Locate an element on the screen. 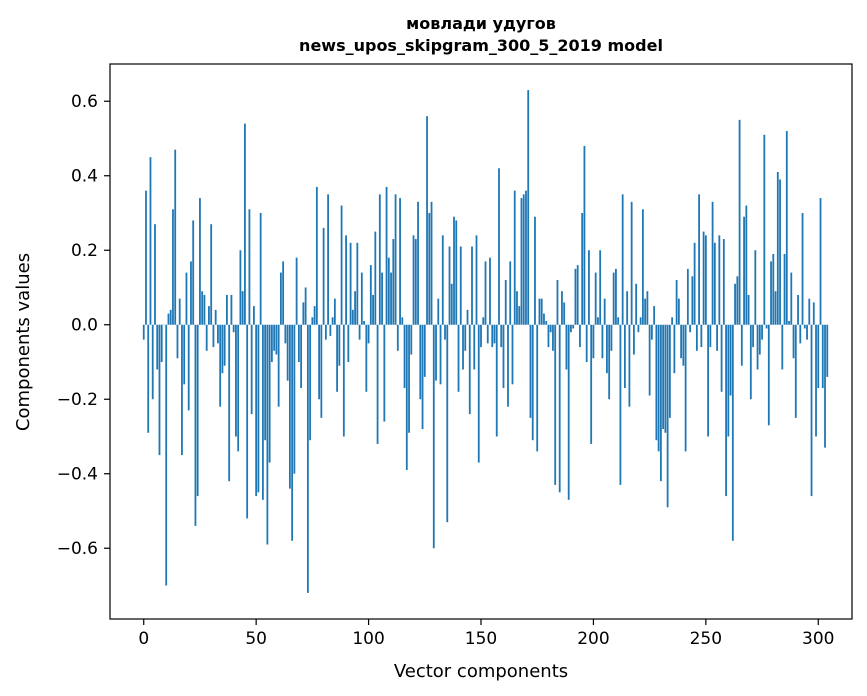 This screenshot has width=867, height=696. y-axis: −0.6 −0.4 −0.2 0.0 0.2 0.4 0.6 is located at coordinates (83, 325).